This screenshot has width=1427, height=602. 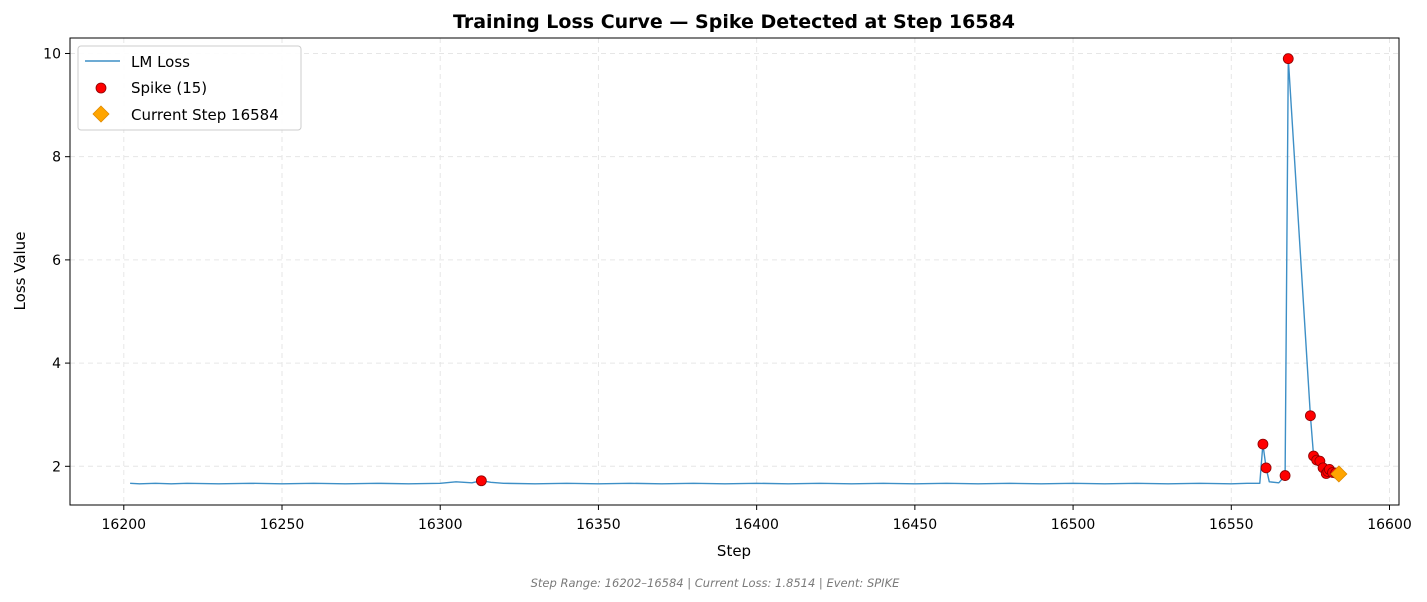 What do you see at coordinates (282, 525) in the screenshot?
I see `x-tick-label: 16250` at bounding box center [282, 525].